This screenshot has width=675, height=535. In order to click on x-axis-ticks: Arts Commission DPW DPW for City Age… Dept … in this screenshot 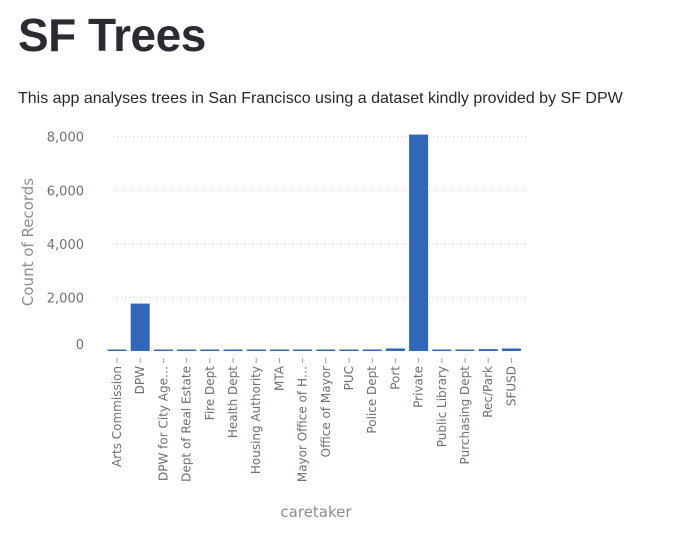, I will do `click(314, 420)`.